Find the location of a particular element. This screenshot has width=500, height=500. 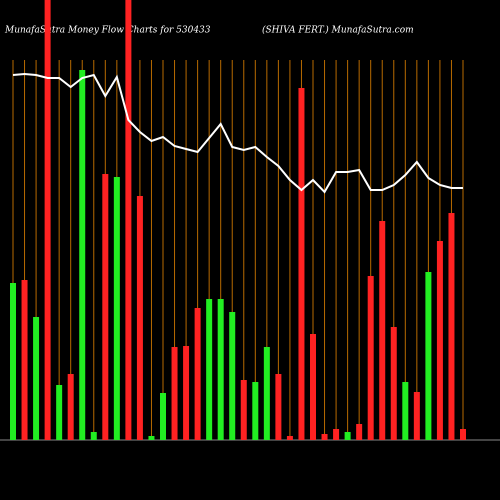

chart-title: MunafaSutra Money Flow Charts for 530433 is located at coordinates (107, 31).